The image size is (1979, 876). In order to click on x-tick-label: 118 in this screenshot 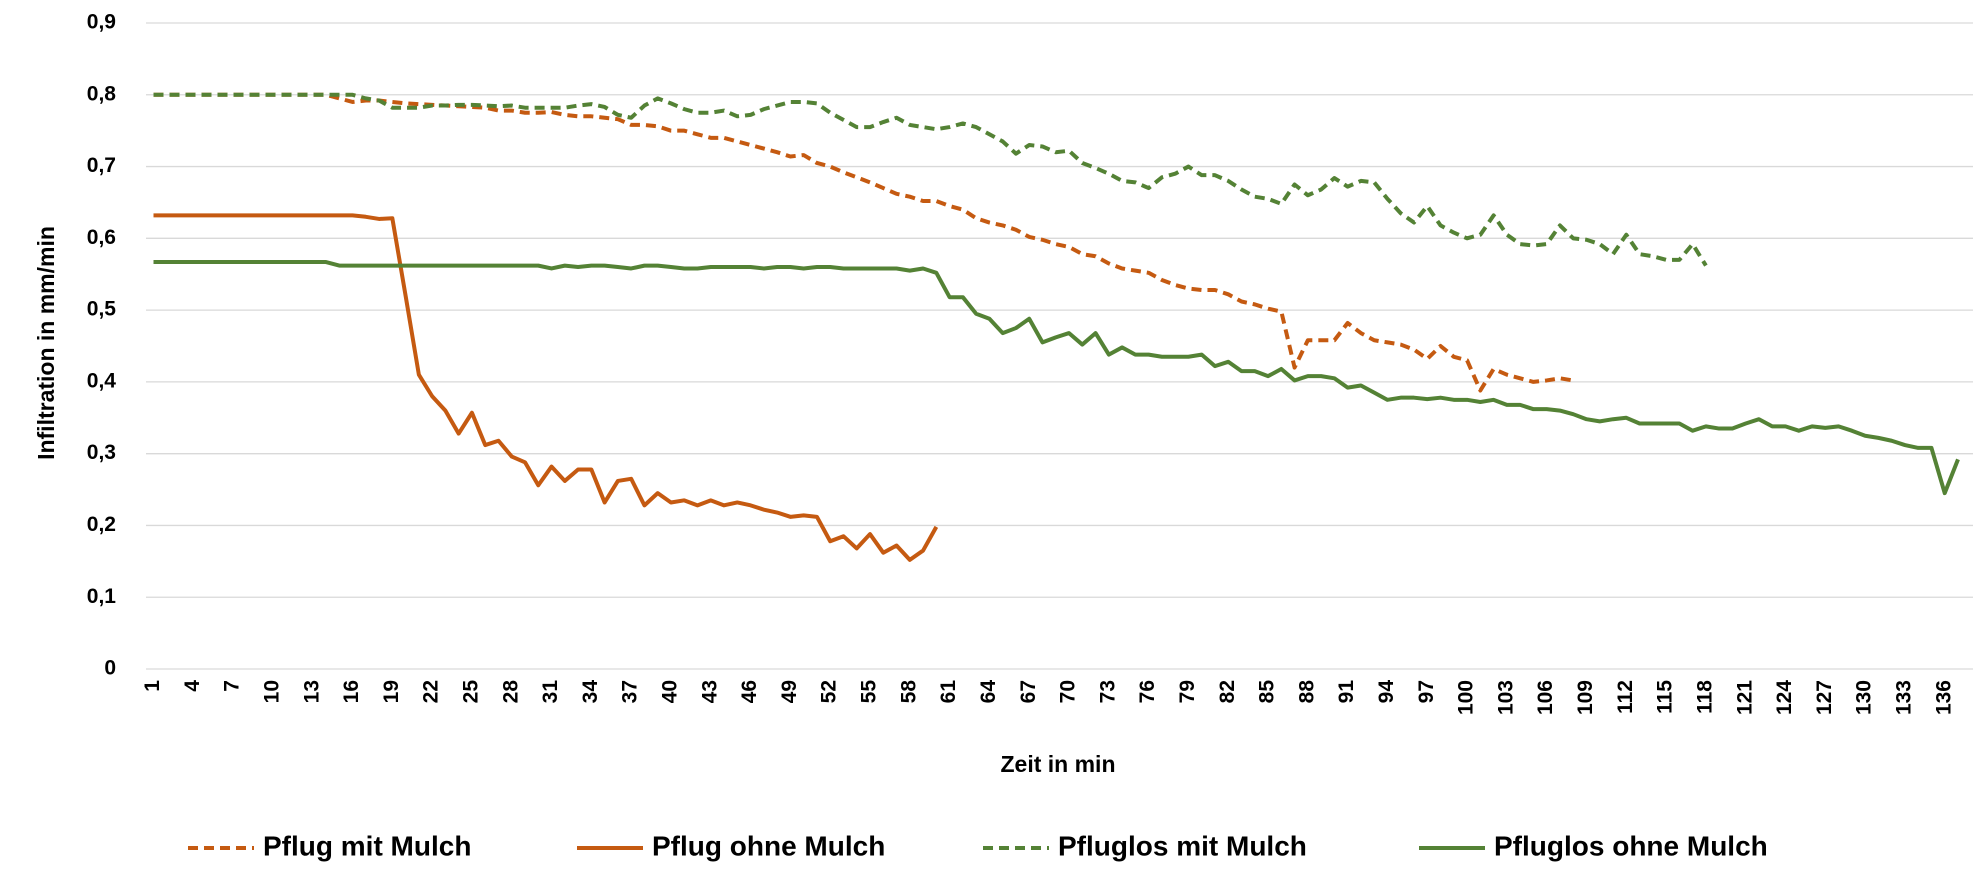, I will do `click(1704, 697)`.